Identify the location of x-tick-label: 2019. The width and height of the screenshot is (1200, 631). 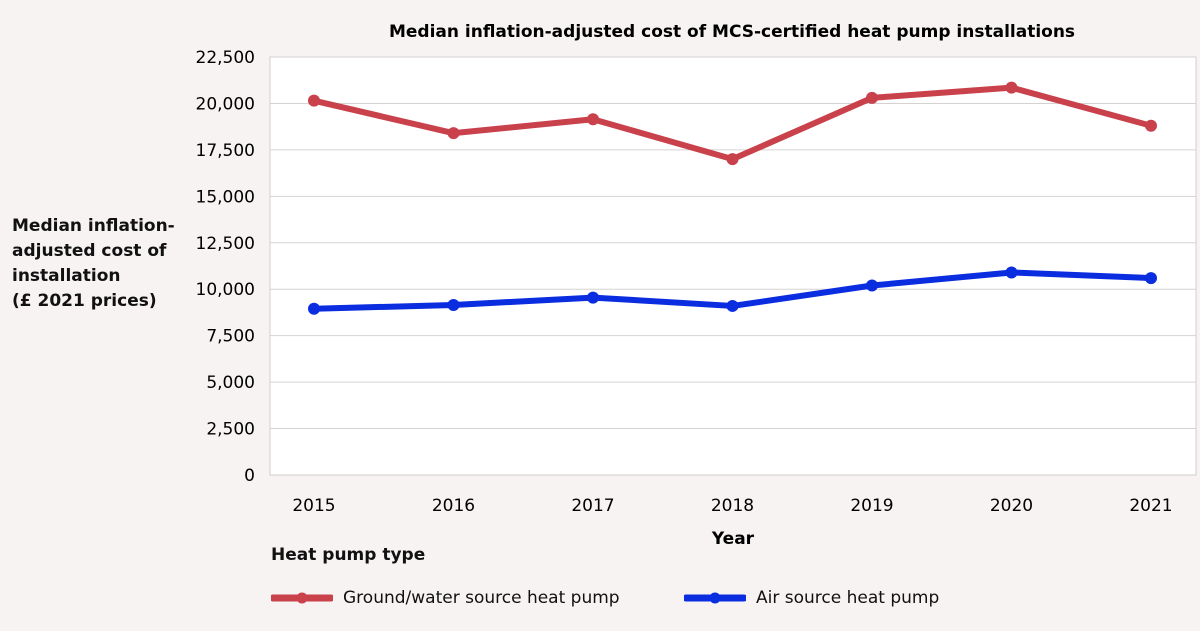
(871, 506).